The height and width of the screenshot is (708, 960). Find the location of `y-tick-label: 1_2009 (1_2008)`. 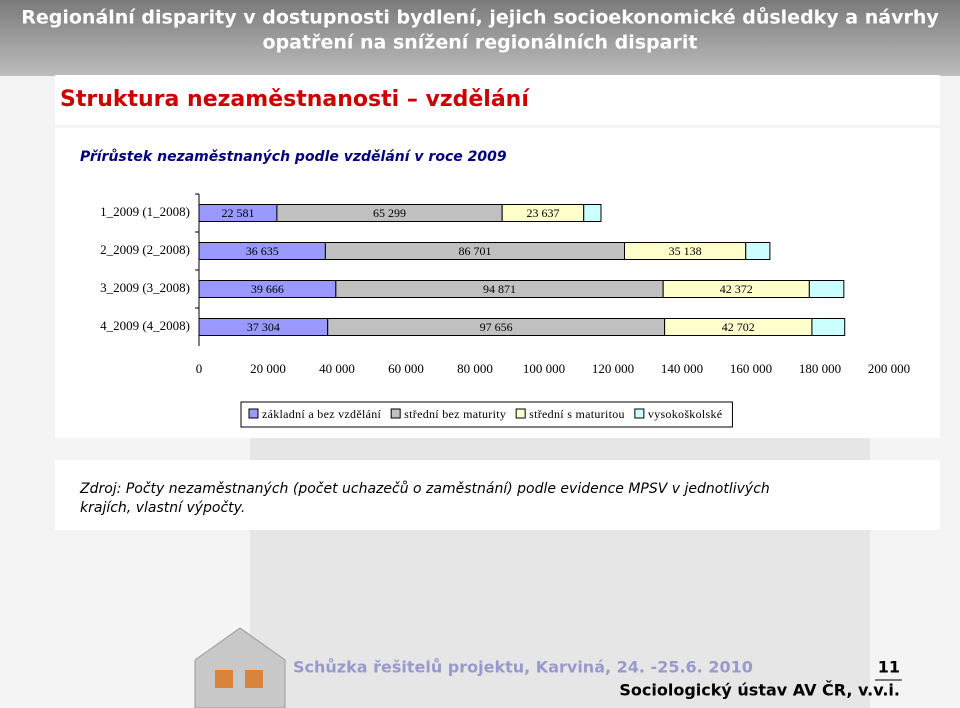

y-tick-label: 1_2009 (1_2008) is located at coordinates (145, 211).